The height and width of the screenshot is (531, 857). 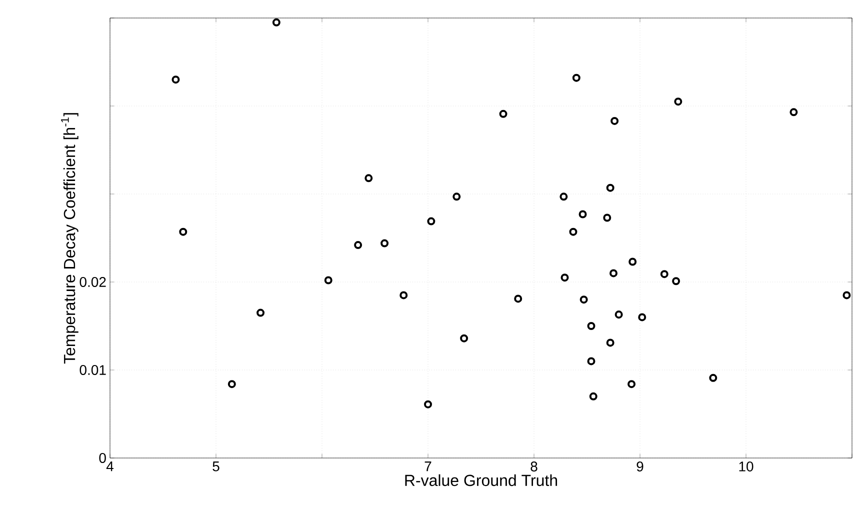 What do you see at coordinates (481, 480) in the screenshot?
I see `x-axis-title: R-value Ground Truth` at bounding box center [481, 480].